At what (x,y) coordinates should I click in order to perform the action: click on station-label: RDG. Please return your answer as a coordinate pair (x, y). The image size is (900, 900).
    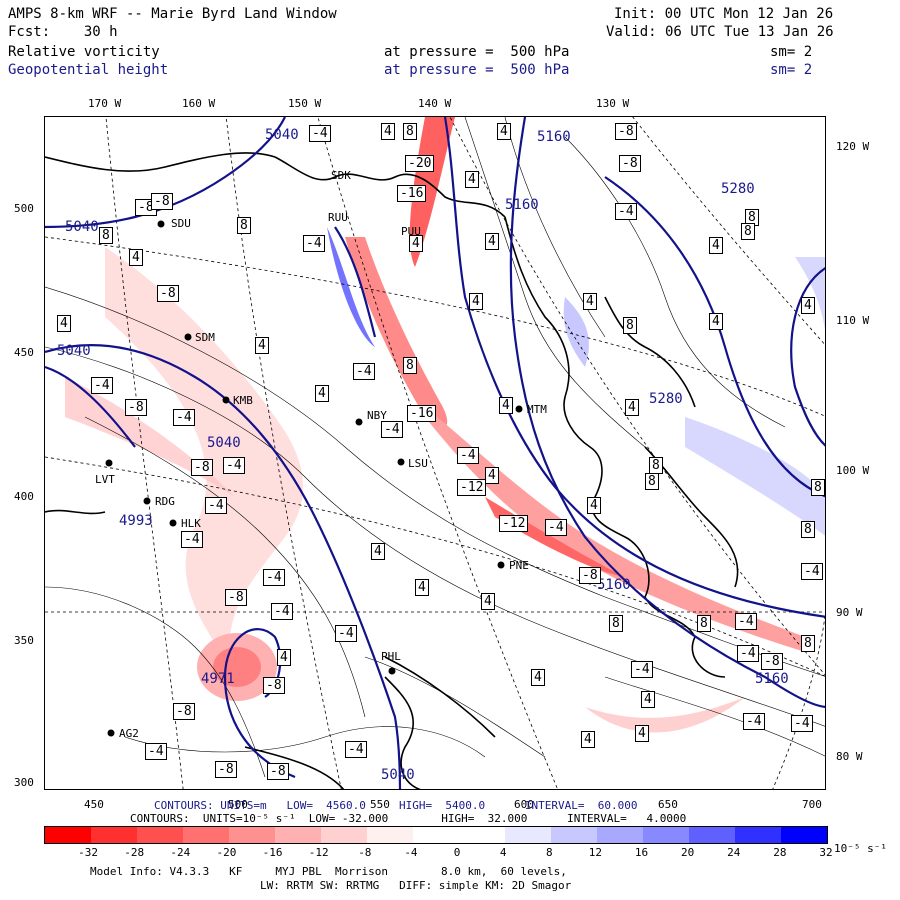
    Looking at the image, I should click on (165, 501).